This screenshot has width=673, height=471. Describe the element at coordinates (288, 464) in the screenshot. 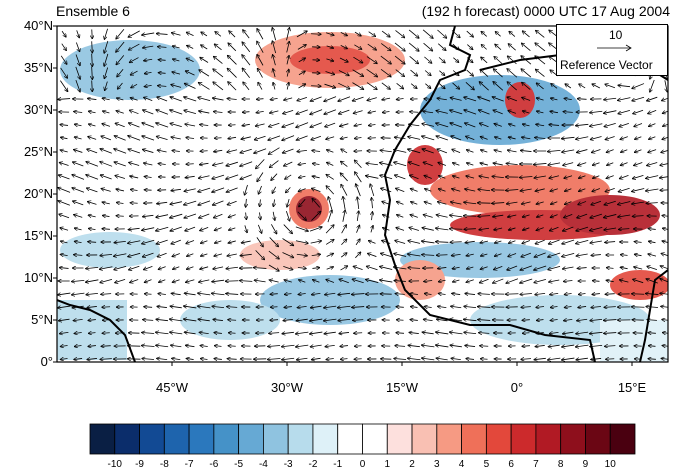

I see `colorbar-tick-label: -3` at that location.